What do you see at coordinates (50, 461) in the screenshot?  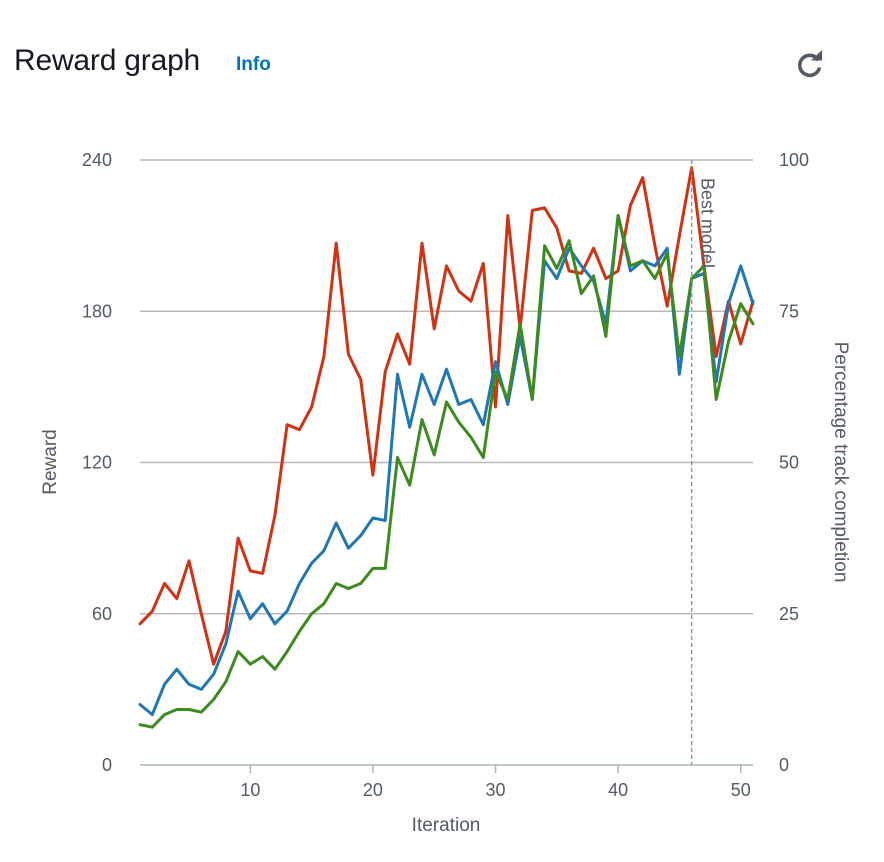 I see `y-axis-title: Reward` at bounding box center [50, 461].